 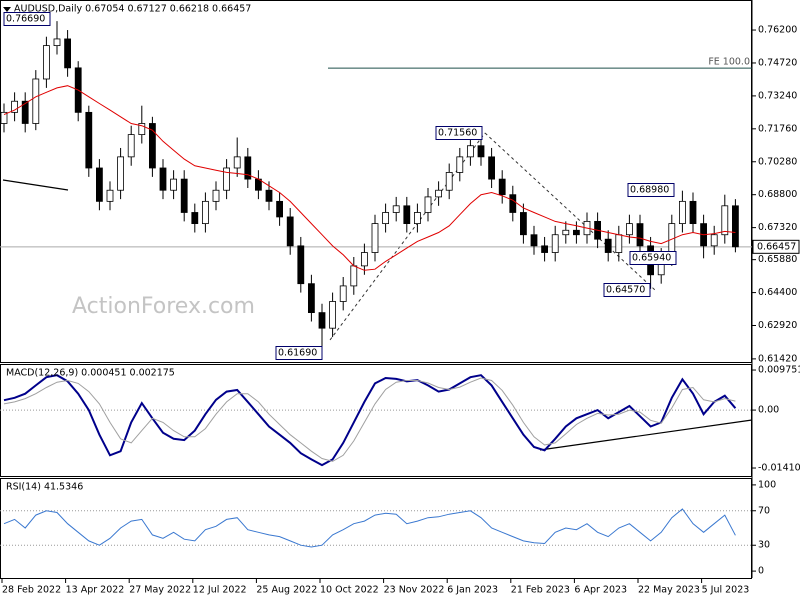 I want to click on x-tick-label: 6 Apr 2023, so click(x=600, y=590).